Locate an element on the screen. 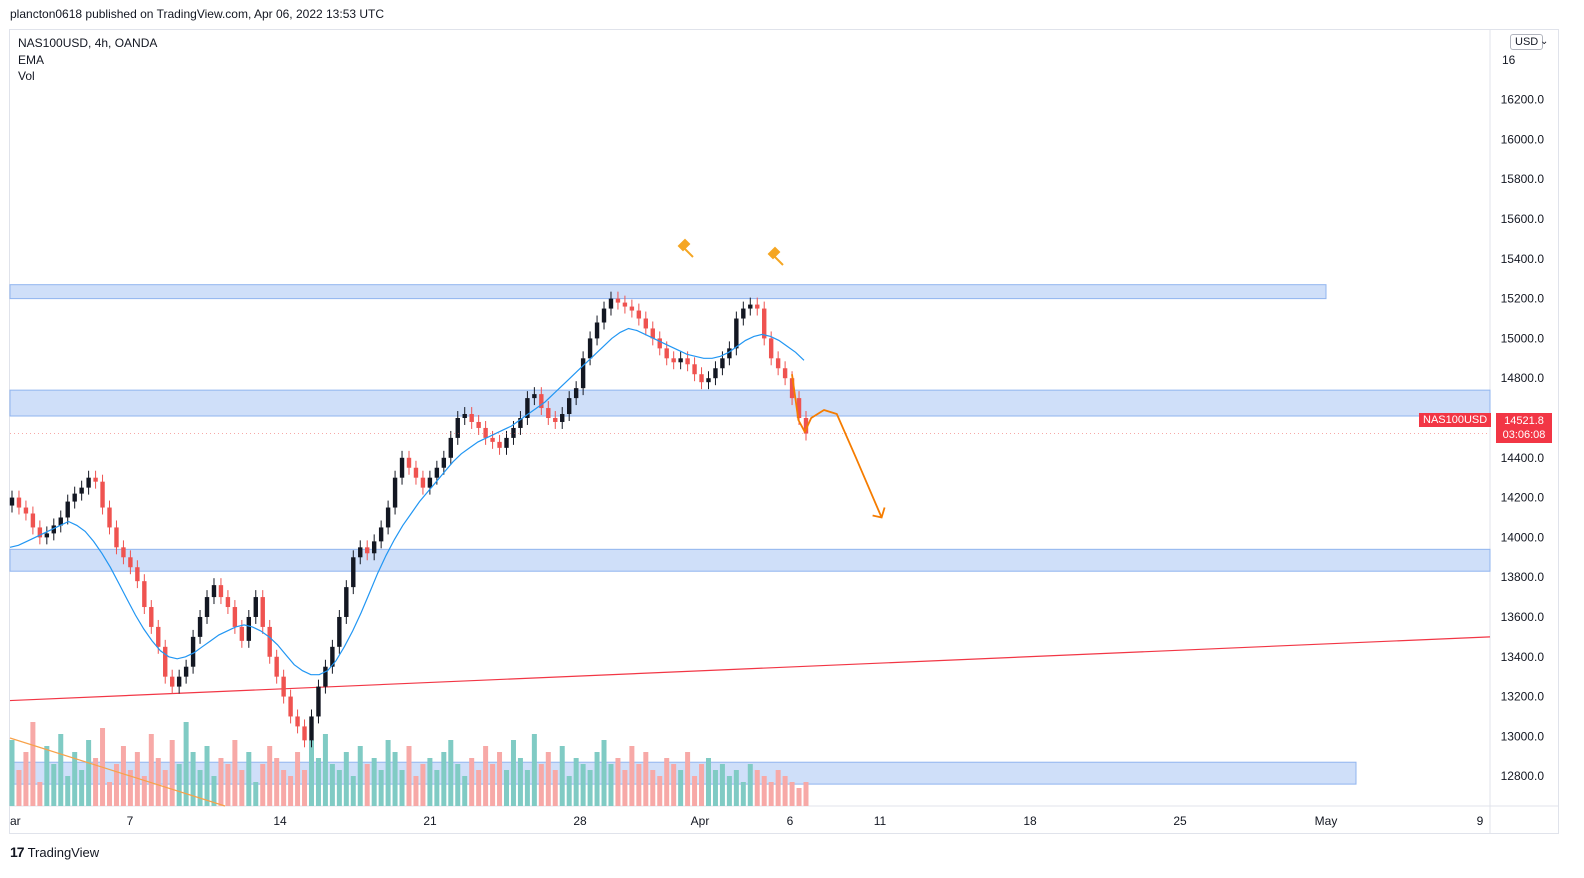 This screenshot has height=878, width=1584. time-tick-label: Apr is located at coordinates (700, 821).